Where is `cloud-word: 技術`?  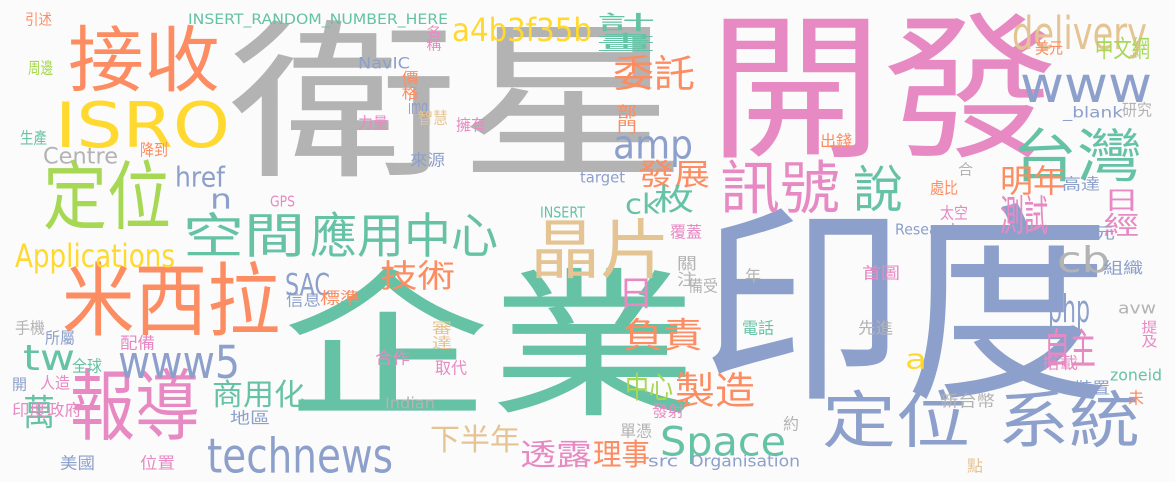
cloud-word: 技術 is located at coordinates (417, 276).